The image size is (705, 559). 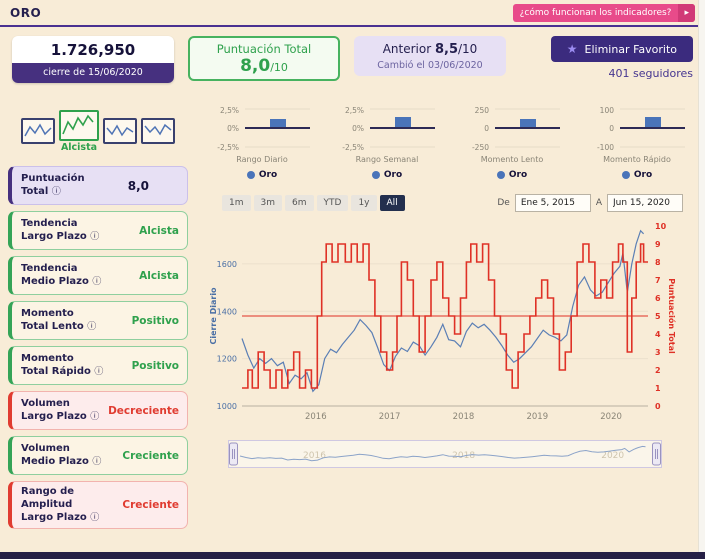 I want to click on svg-text: 8, so click(x=658, y=262).